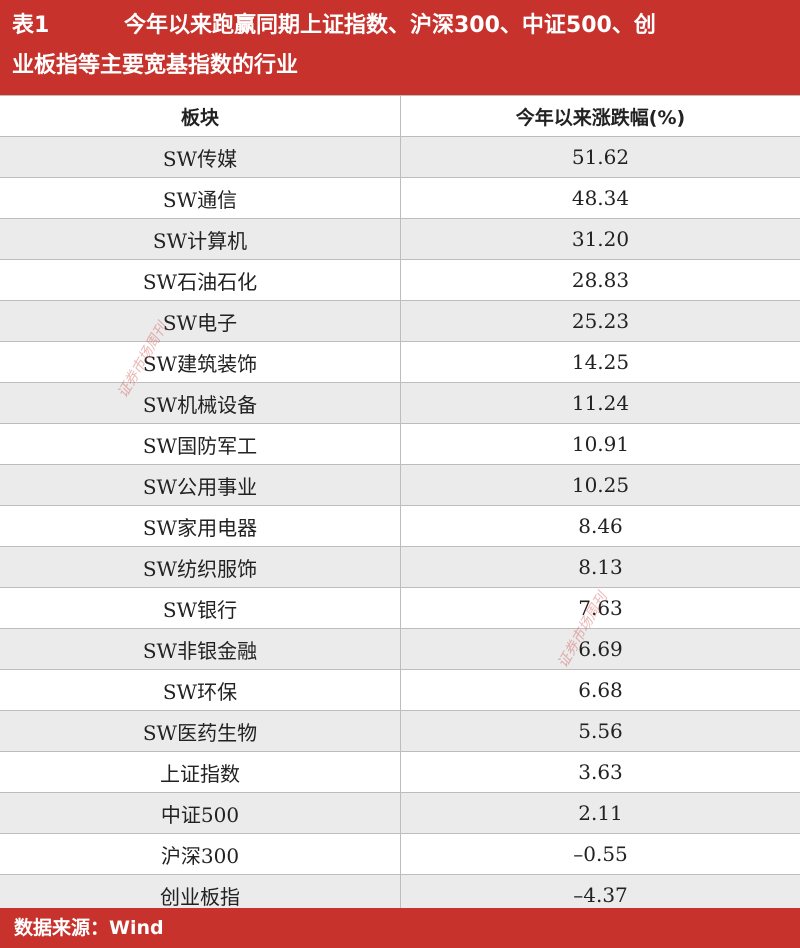 Image resolution: width=800 pixels, height=948 pixels. What do you see at coordinates (600, 321) in the screenshot?
I see `ytd-change-cell: 25.23` at bounding box center [600, 321].